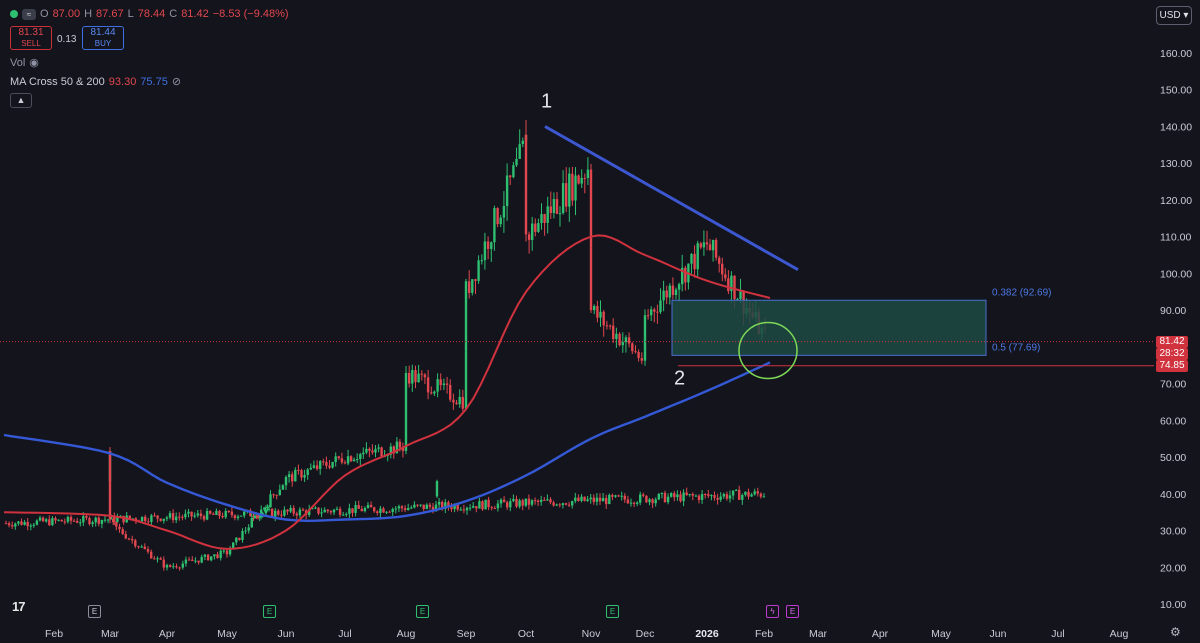  What do you see at coordinates (18, 62) in the screenshot?
I see `volume-label: Vol` at bounding box center [18, 62].